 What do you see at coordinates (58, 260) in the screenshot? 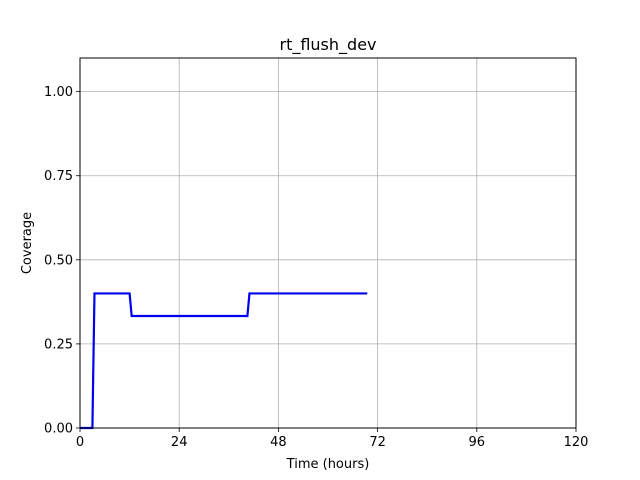
I see `y-tick-label: 0.50` at bounding box center [58, 260].